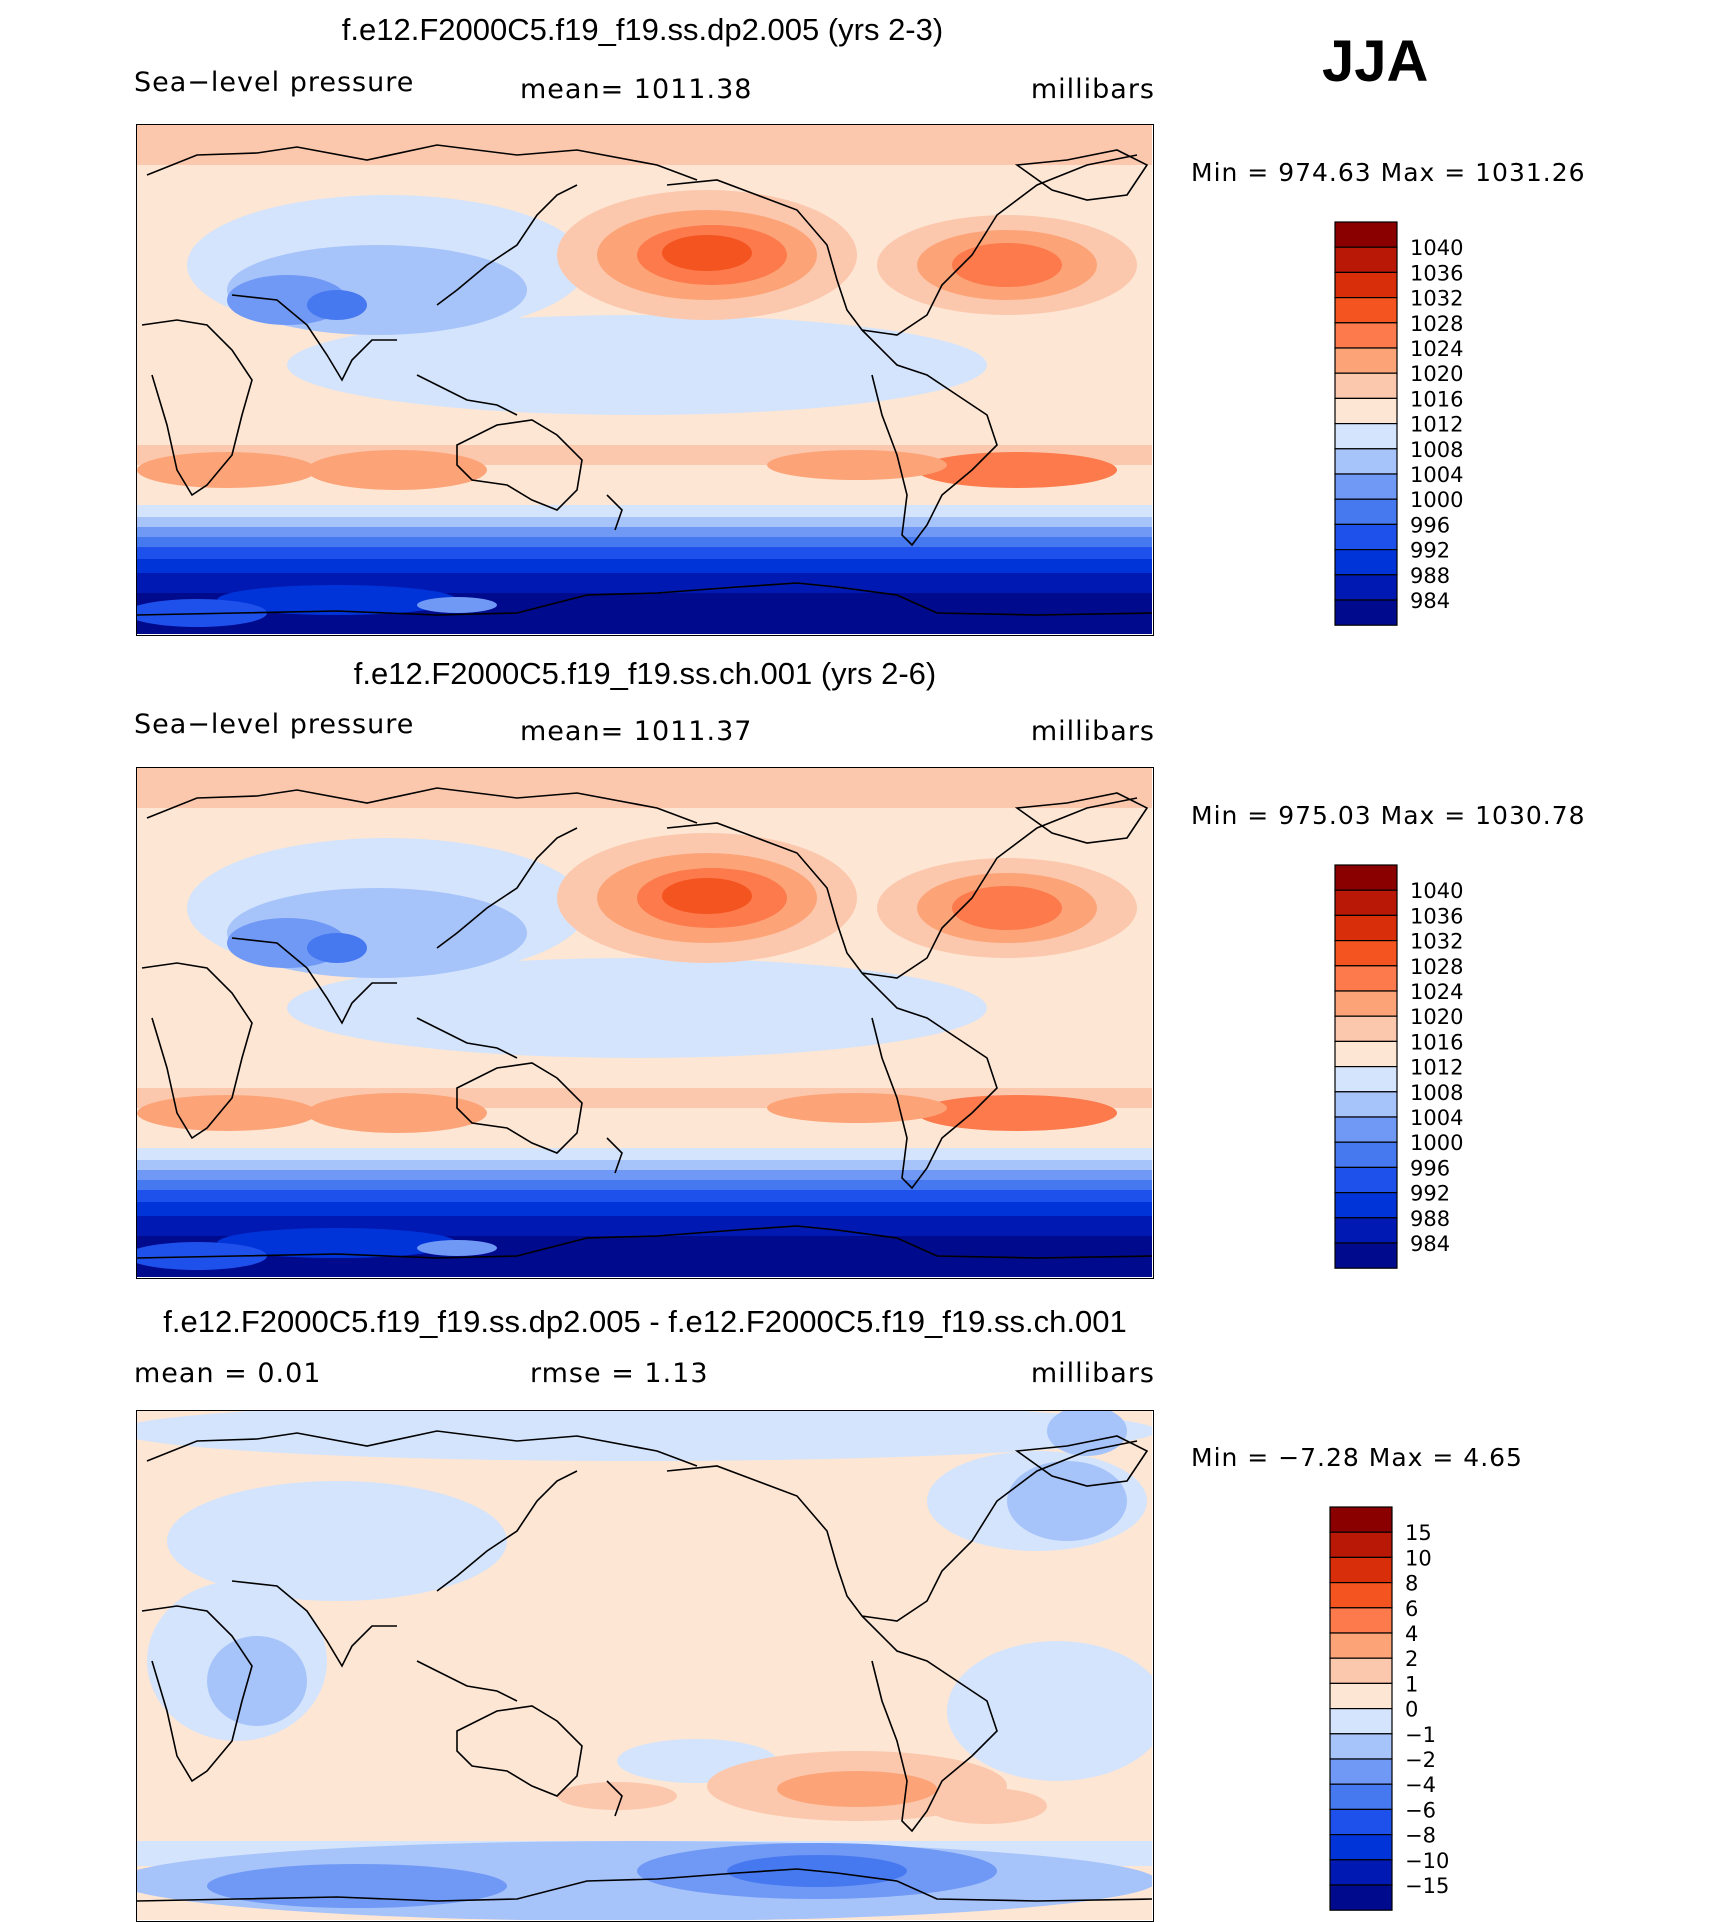 Image resolution: width=1710 pixels, height=1922 pixels. What do you see at coordinates (1436, 425) in the screenshot?
I see `legend1-label: 1012` at bounding box center [1436, 425].